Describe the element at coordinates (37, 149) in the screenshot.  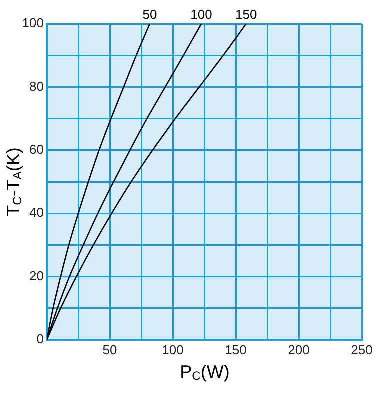
I see `y-tick-label: 60` at that location.